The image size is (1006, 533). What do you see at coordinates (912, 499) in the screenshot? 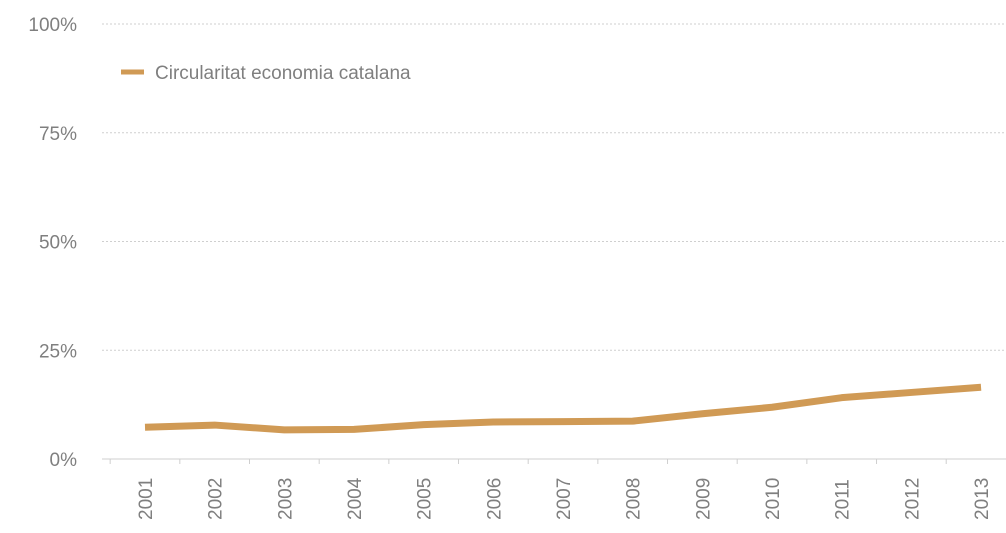
I see `x-tick-label: 2012` at bounding box center [912, 499].